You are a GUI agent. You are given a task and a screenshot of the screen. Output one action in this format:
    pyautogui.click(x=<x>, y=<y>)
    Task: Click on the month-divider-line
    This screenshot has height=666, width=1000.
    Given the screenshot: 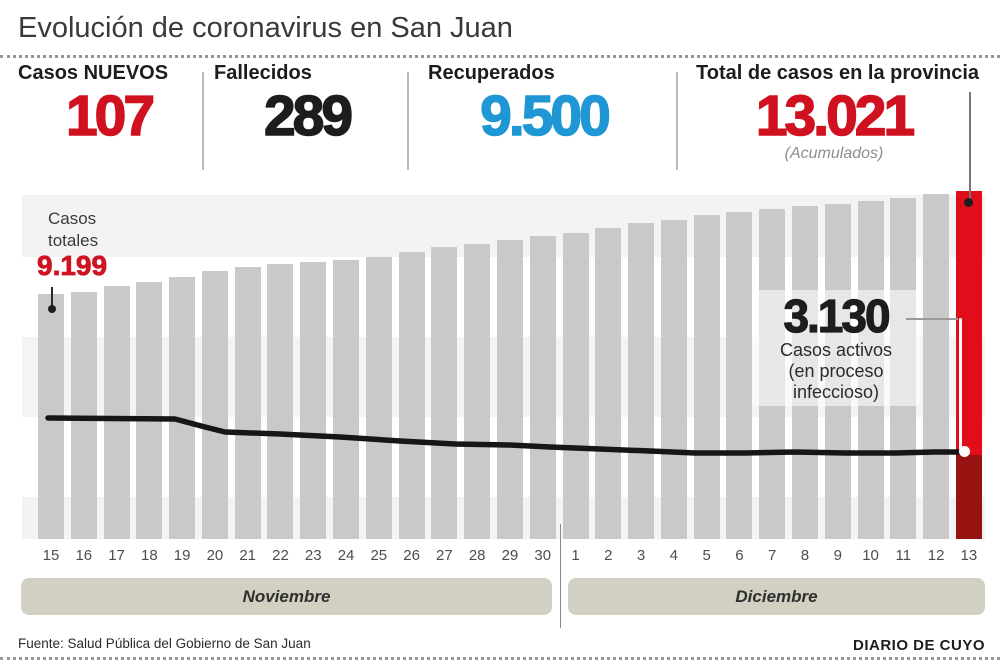 What is the action you would take?
    pyautogui.click(x=560, y=576)
    